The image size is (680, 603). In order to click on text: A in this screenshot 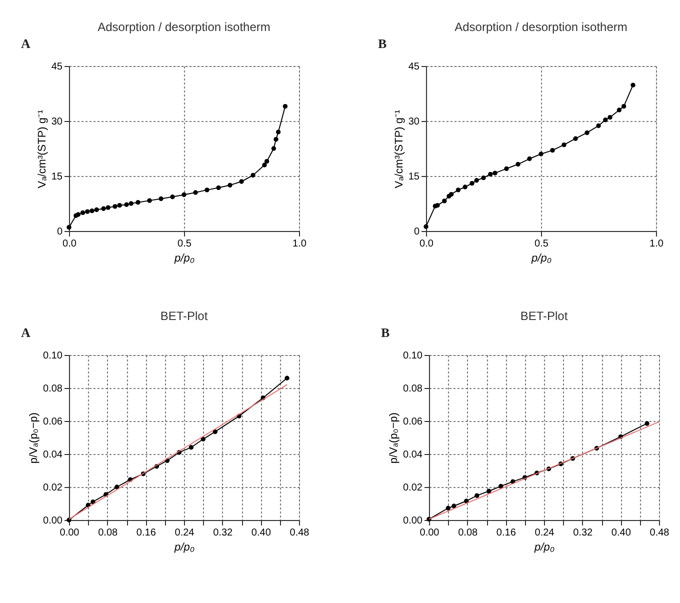, I will do `click(26, 43)`.